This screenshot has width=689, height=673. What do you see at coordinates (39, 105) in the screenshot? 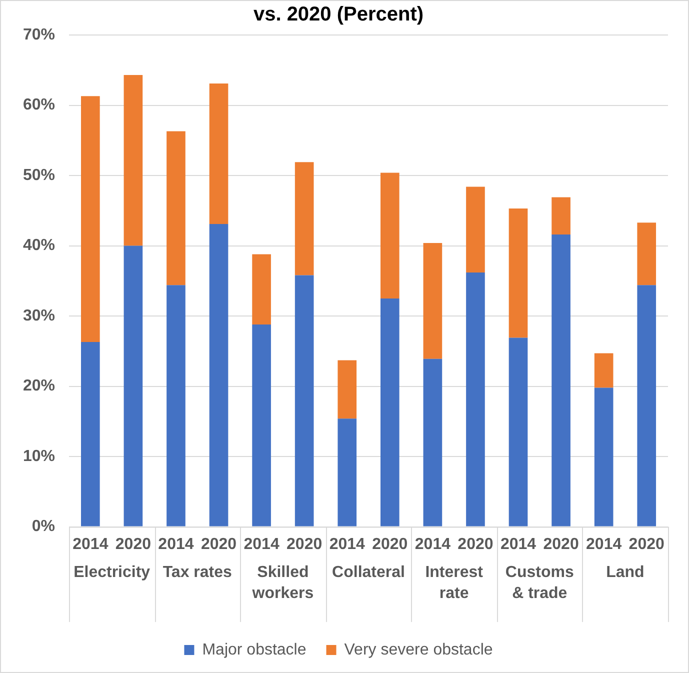
I see `y-tick-label: 60%` at bounding box center [39, 105].